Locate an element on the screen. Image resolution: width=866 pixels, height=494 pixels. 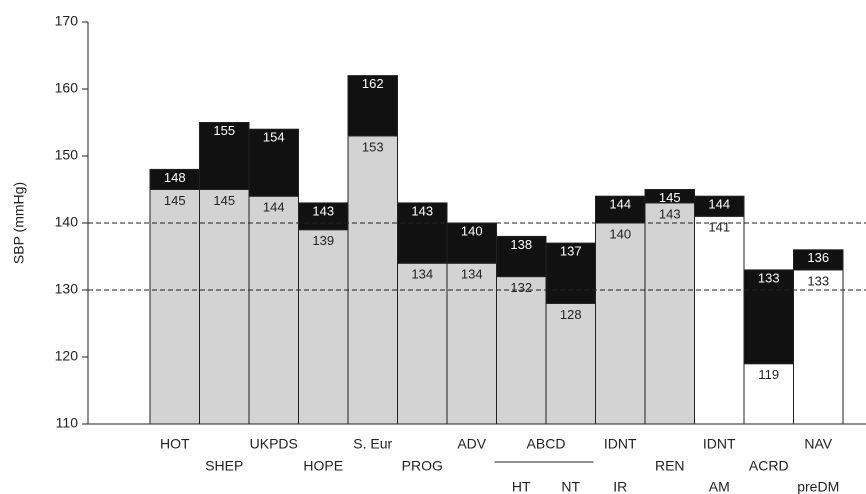
value-label: 137 is located at coordinates (571, 251).